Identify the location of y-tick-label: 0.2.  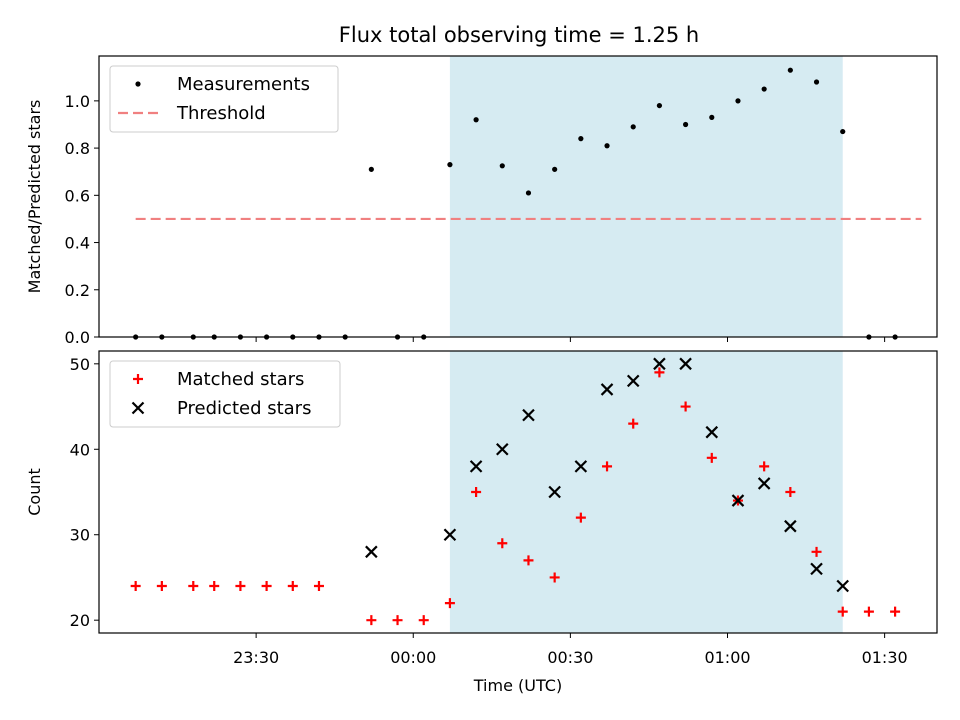
(77, 290).